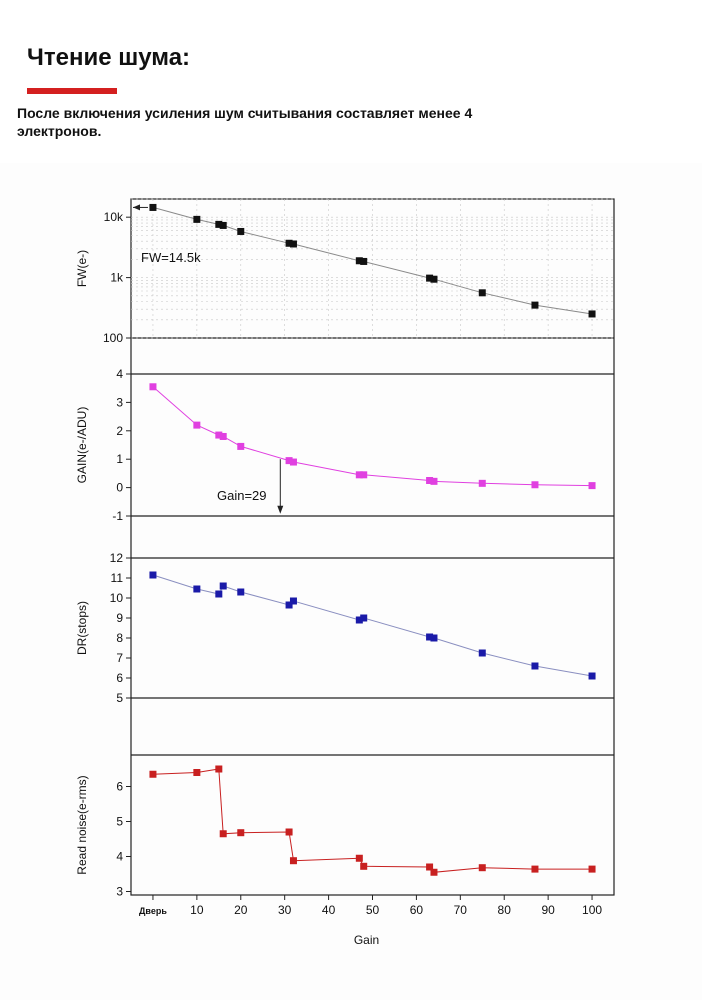 Image resolution: width=702 pixels, height=1000 pixels. I want to click on gain-annotation: Gain=29, so click(242, 495).